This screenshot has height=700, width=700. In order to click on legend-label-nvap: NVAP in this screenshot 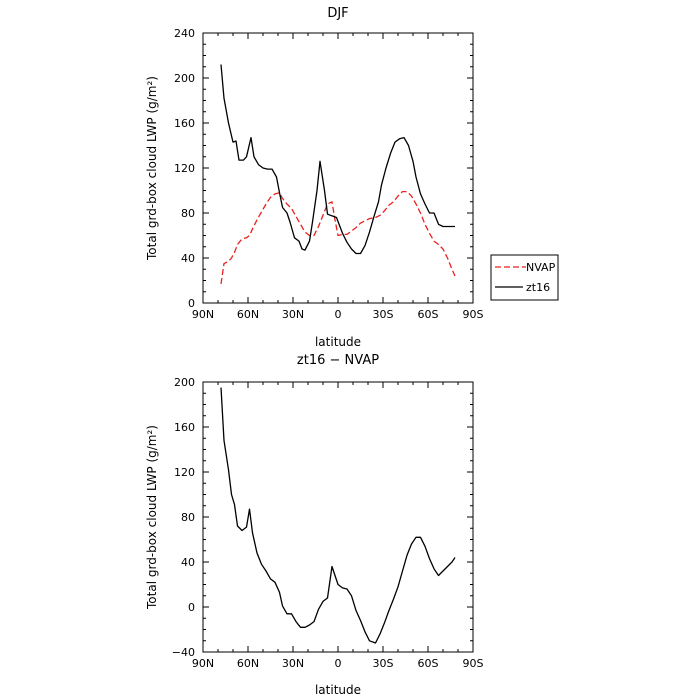, I will do `click(541, 267)`.